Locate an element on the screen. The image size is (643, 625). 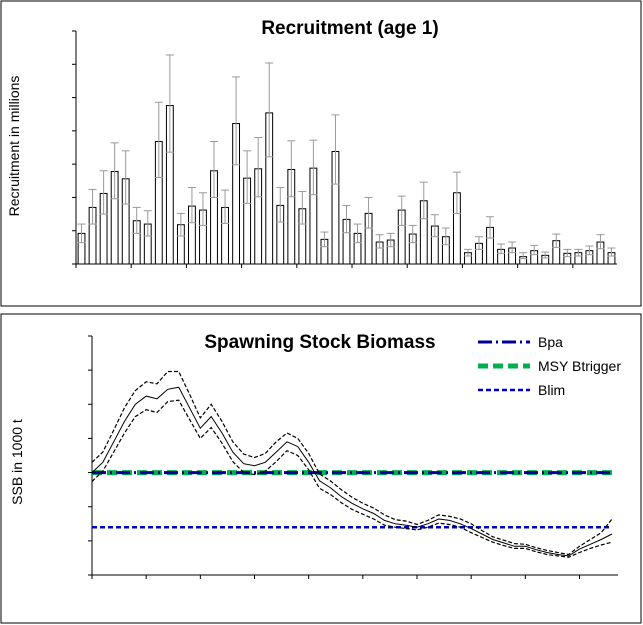
recruitment-y-axis-label: Recruitment in millions is located at coordinates (14, 146).